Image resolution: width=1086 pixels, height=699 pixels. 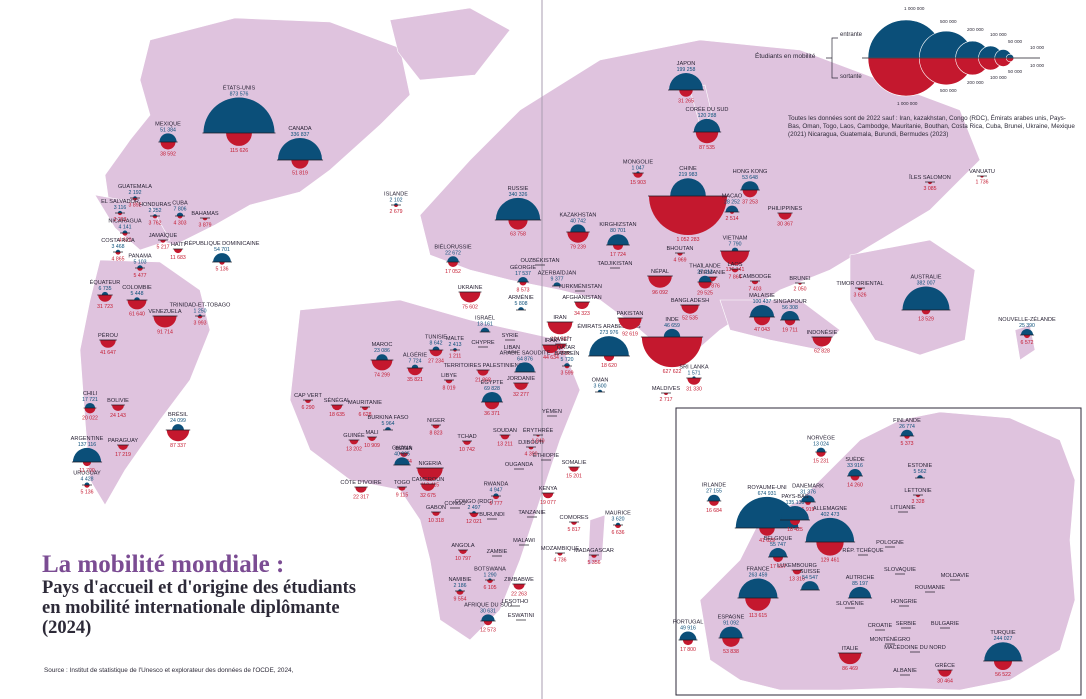 What do you see at coordinates (918, 491) in the screenshot?
I see `country-name: LETTONIE` at bounding box center [918, 491].